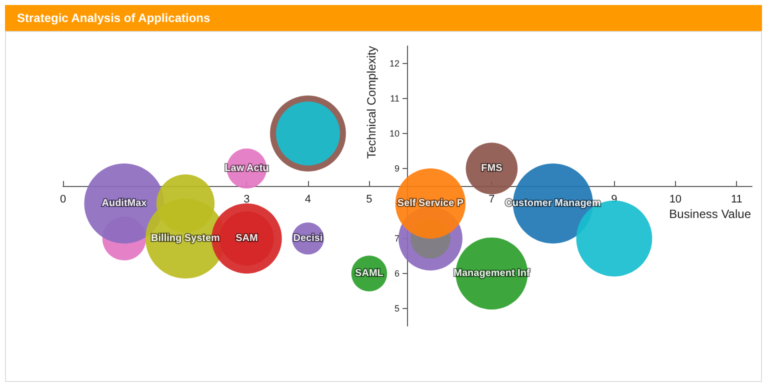 This screenshot has width=768, height=388. Describe the element at coordinates (397, 239) in the screenshot. I see `y-tick-label: 7` at that location.